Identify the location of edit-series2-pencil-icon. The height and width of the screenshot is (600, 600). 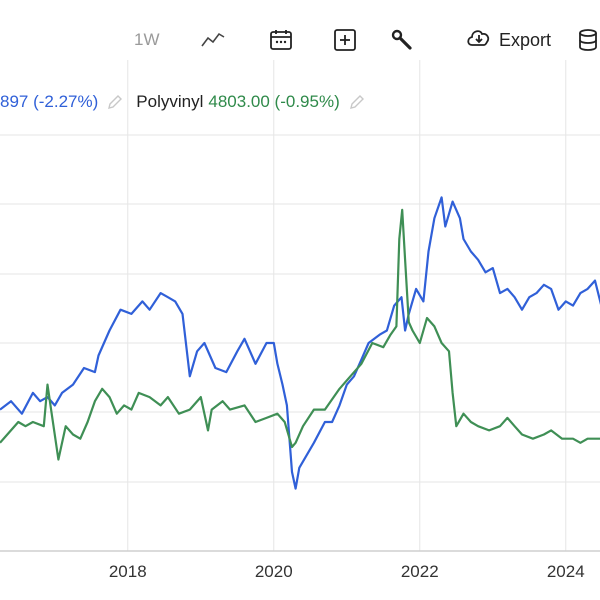
(357, 102).